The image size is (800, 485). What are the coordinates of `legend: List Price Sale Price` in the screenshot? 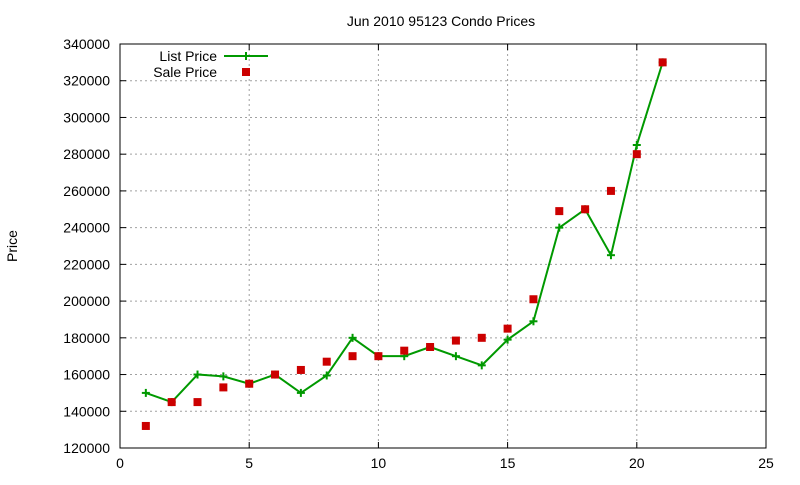 It's located at (210, 64).